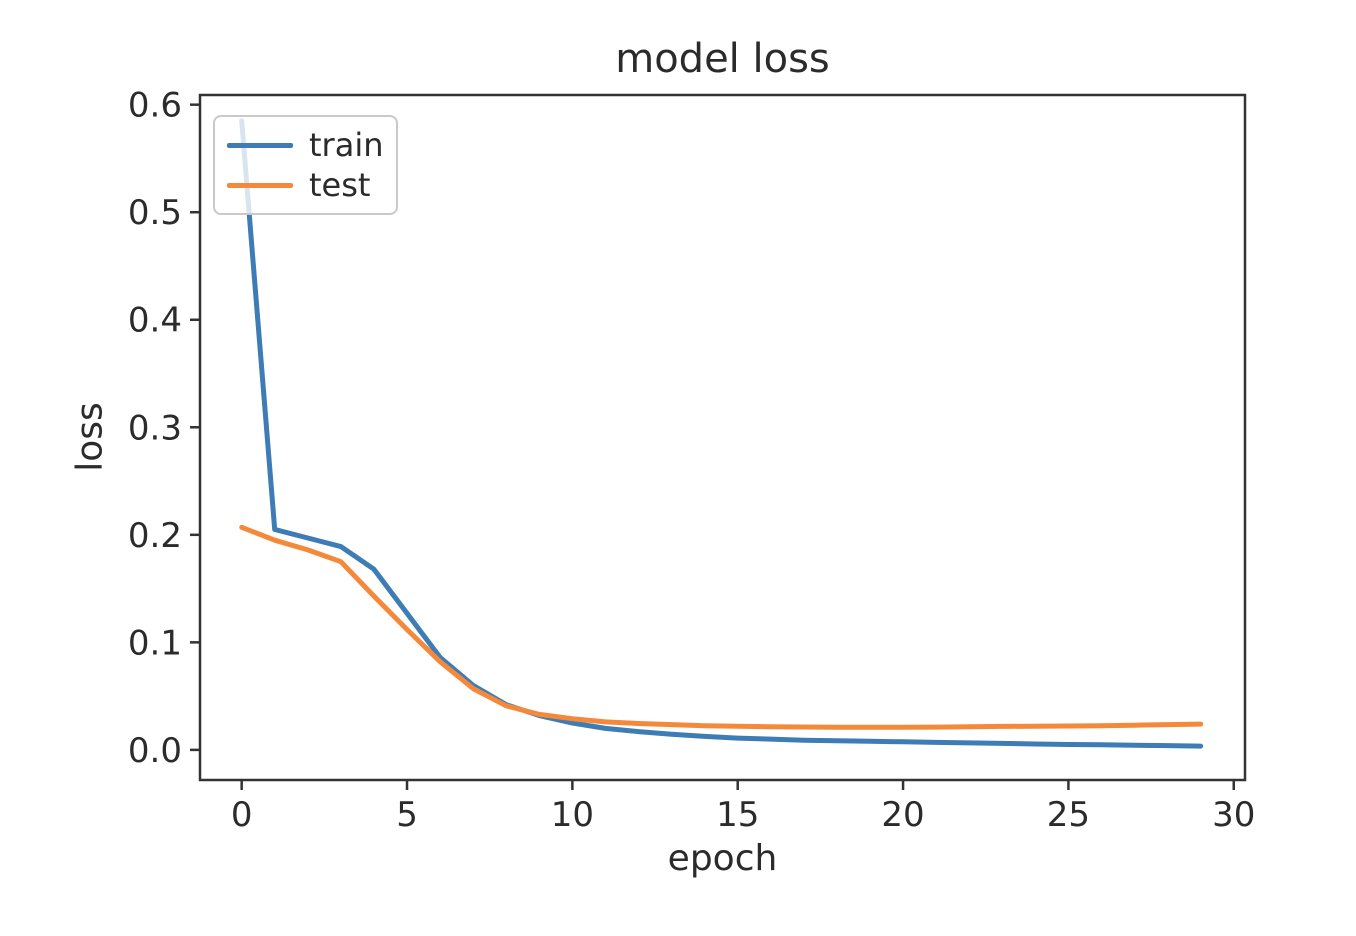  I want to click on y-tick-label: 0.3, so click(155, 428).